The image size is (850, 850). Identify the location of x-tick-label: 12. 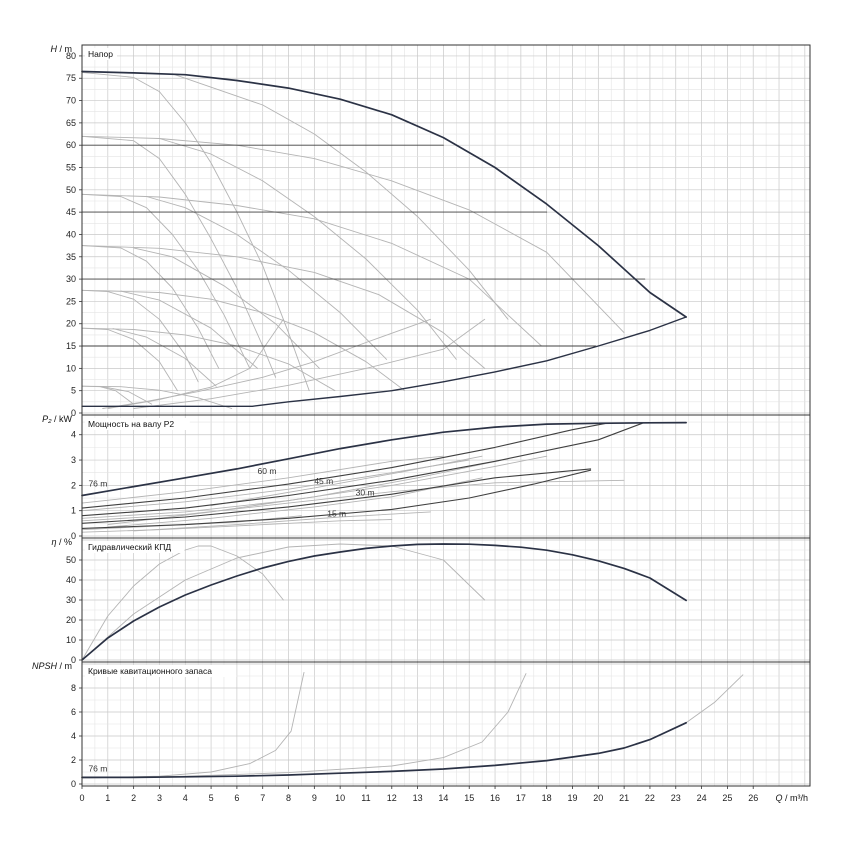
(392, 798).